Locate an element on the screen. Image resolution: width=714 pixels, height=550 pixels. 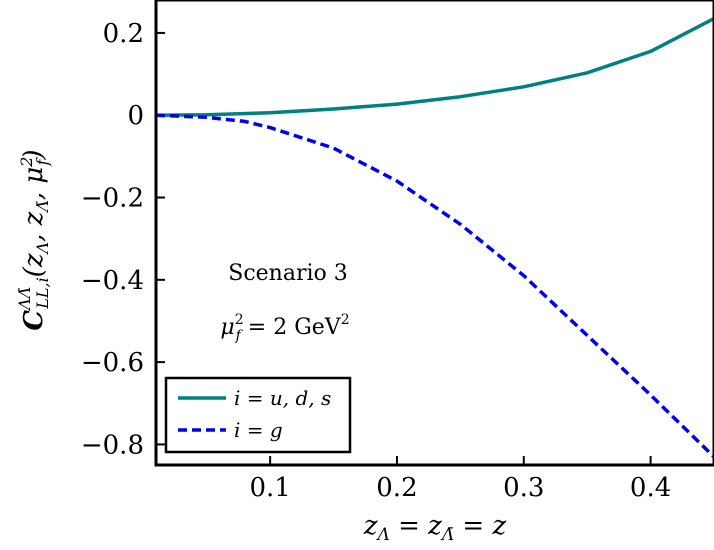
legend-box is located at coordinates (258, 415).